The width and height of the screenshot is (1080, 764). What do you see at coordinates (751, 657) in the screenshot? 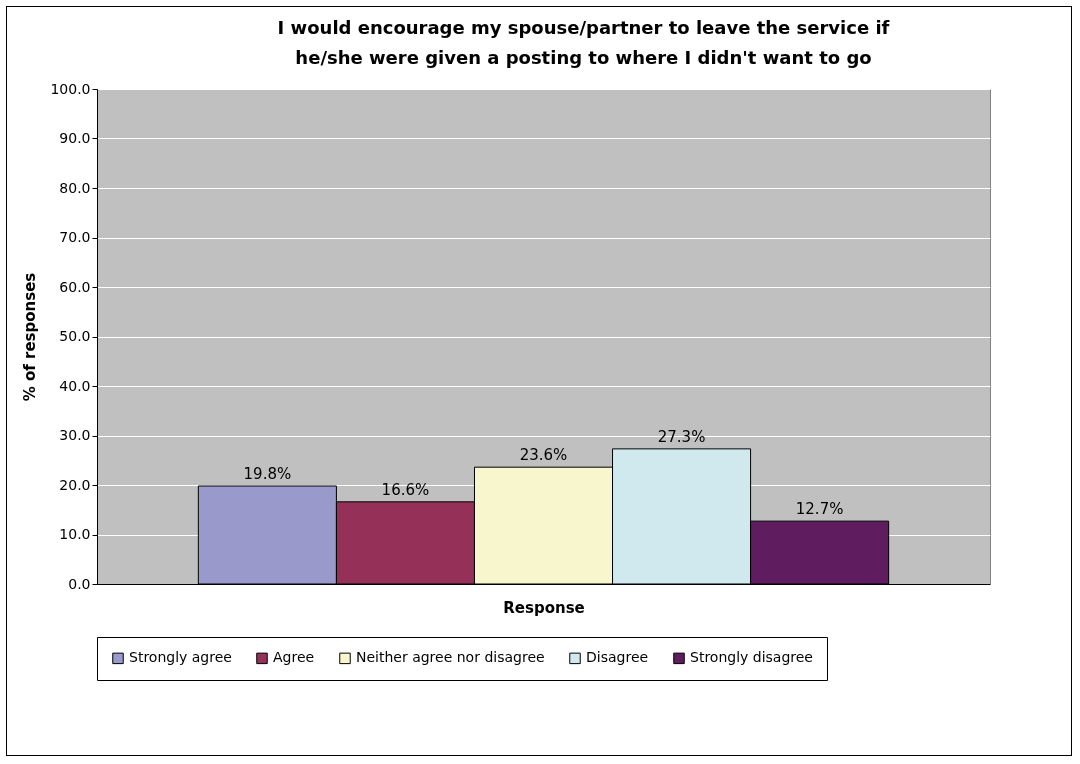
I see `legend-label: Strongly disagree` at bounding box center [751, 657].